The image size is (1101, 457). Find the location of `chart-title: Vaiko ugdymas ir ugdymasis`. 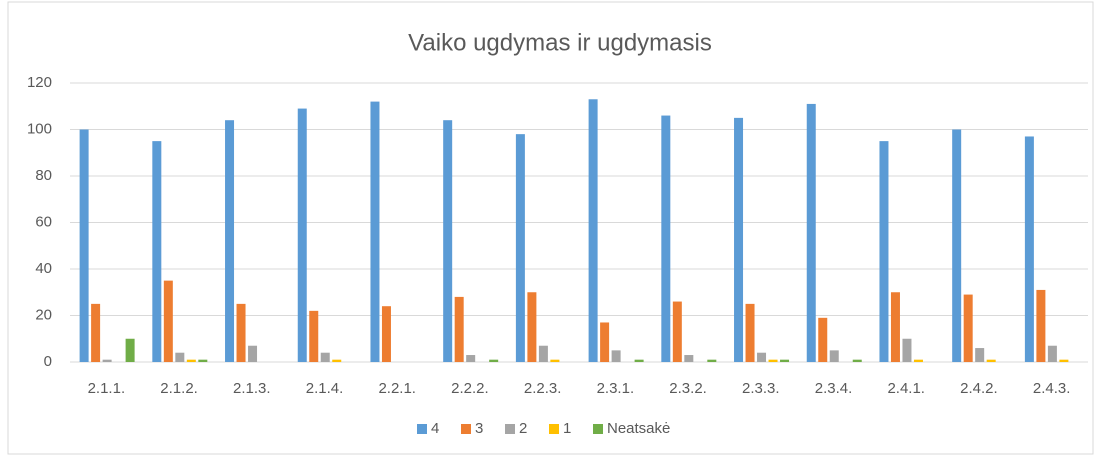

chart-title: Vaiko ugdymas ir ugdymasis is located at coordinates (560, 42).